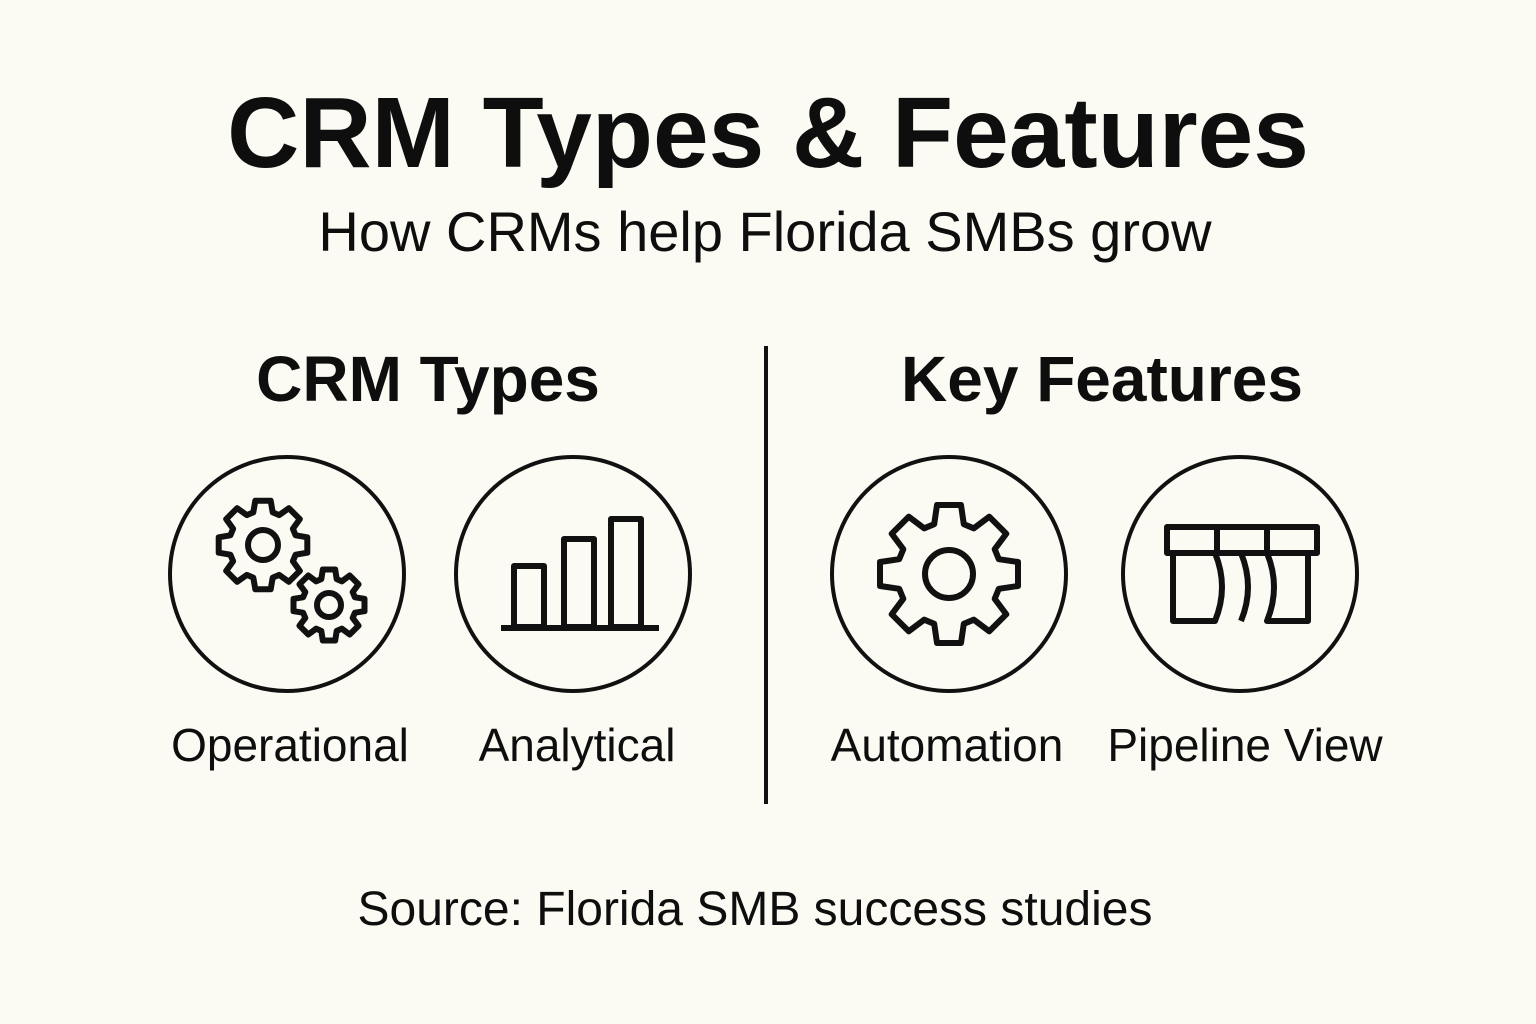 The width and height of the screenshot is (1536, 1024). I want to click on operational-icon-circle, so click(287, 574).